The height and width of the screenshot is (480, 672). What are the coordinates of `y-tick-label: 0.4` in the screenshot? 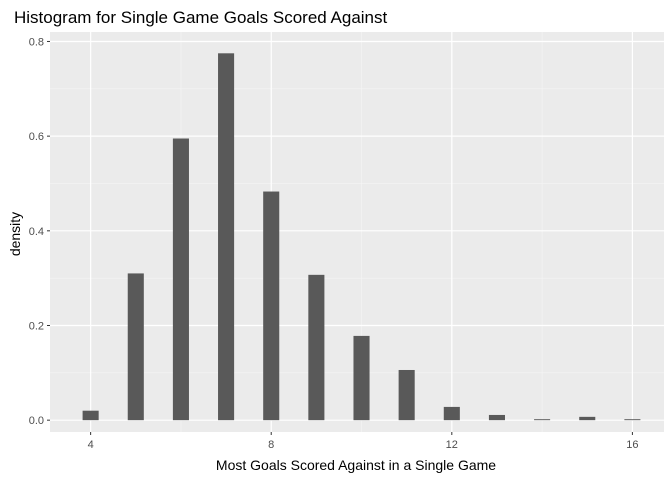 It's located at (36, 232).